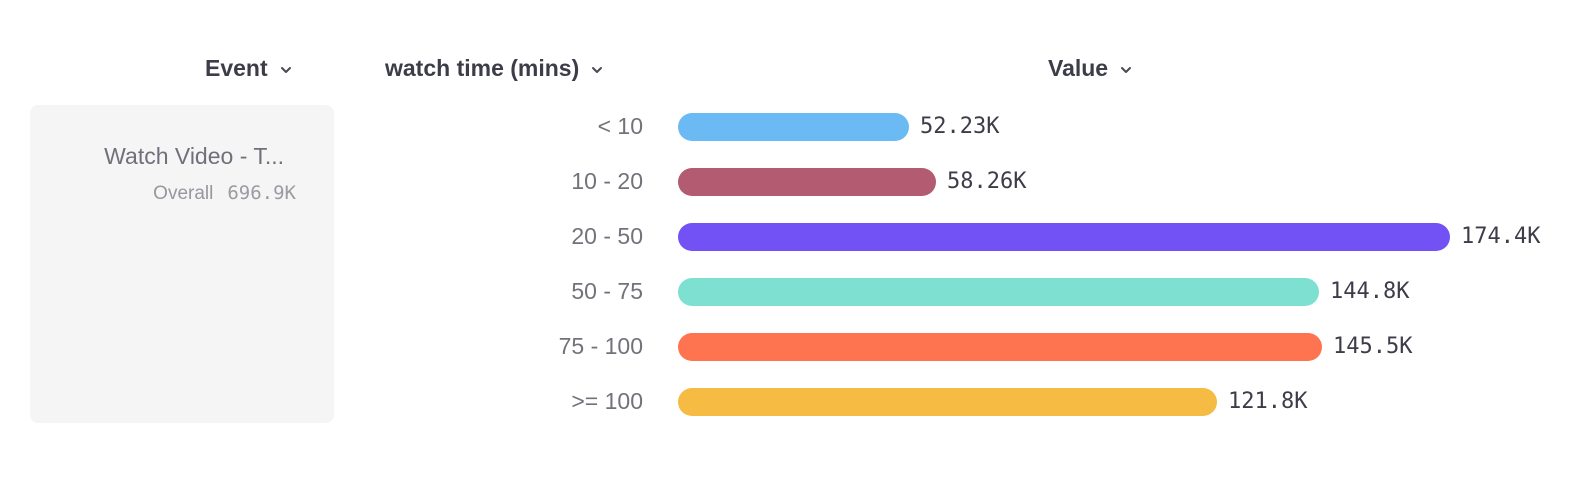  I want to click on event-overall-line: Overall 696.9K, so click(182, 193).